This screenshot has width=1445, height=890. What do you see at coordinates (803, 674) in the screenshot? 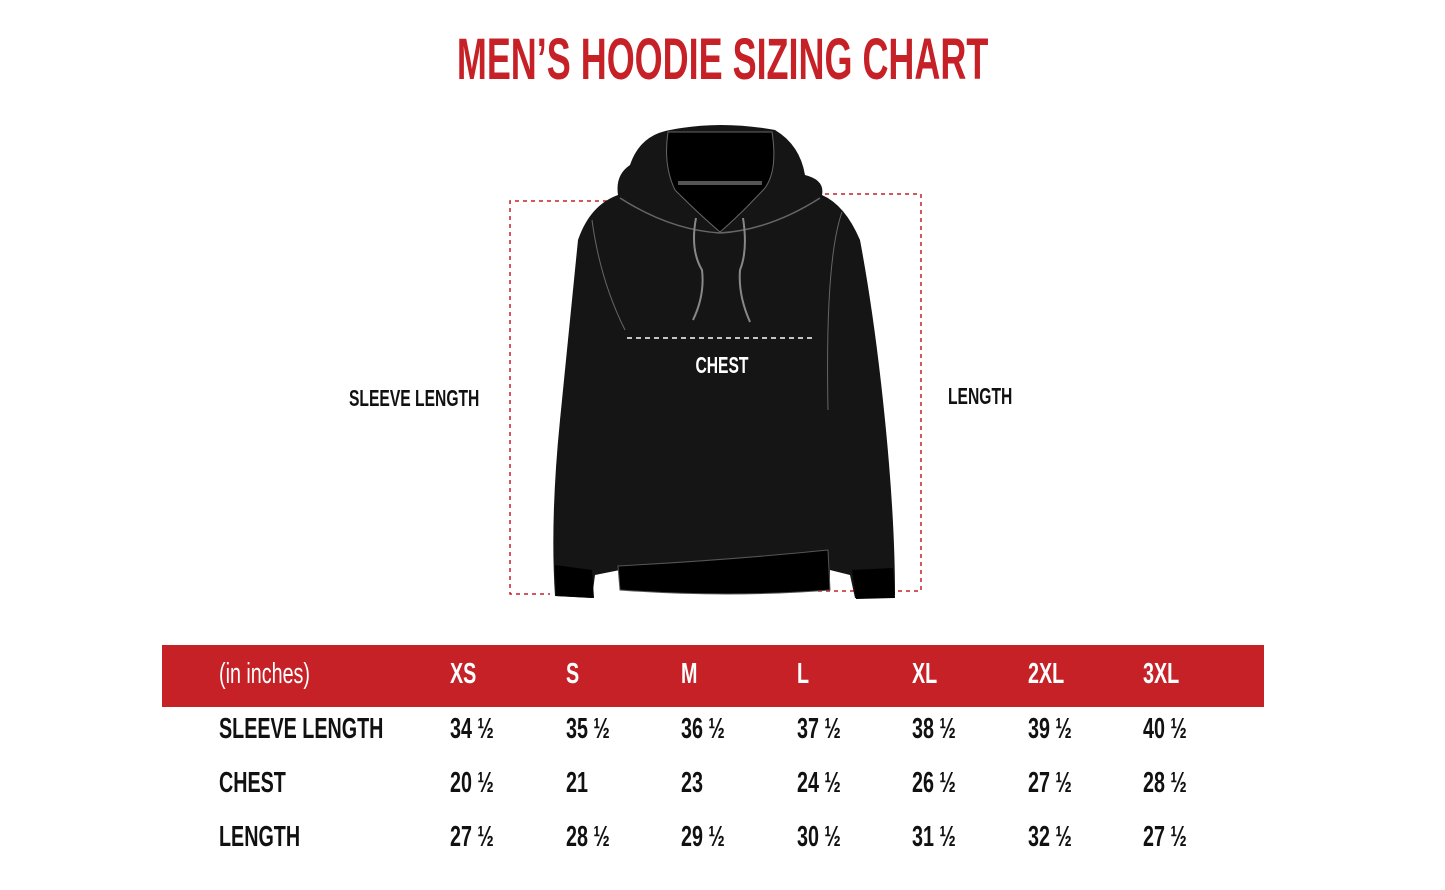
I see `size-header: L` at bounding box center [803, 674].